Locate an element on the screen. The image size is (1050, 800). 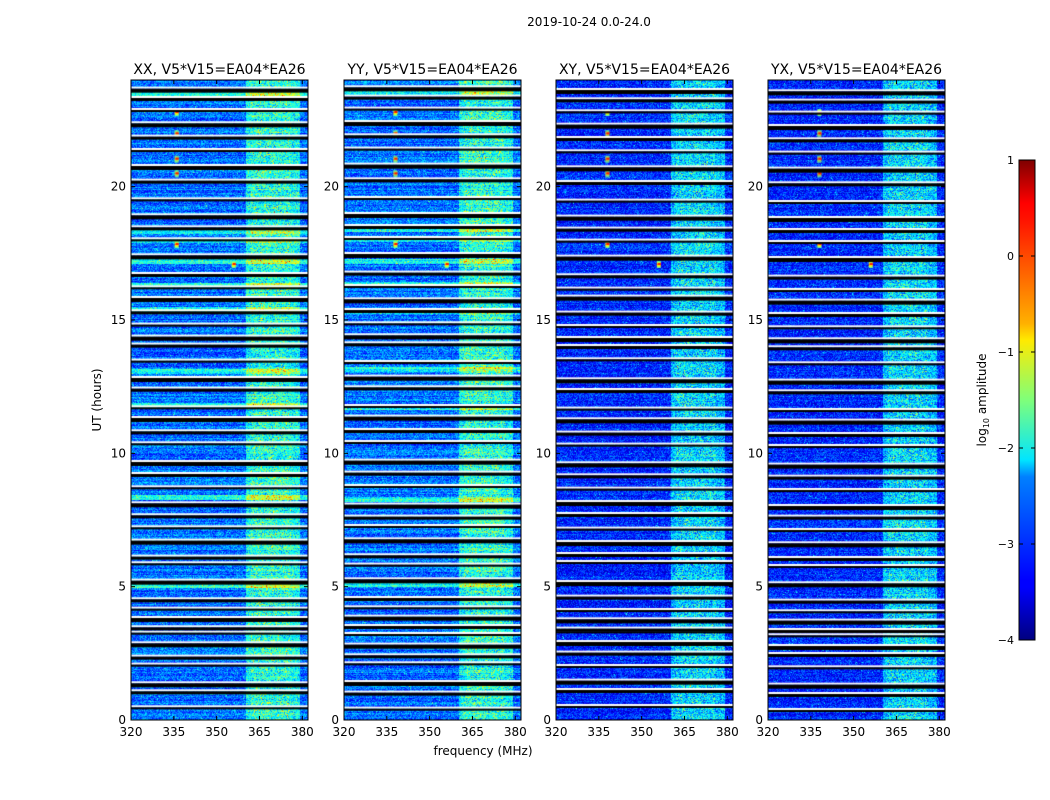
colorbar-tick-label: 0 is located at coordinates (1010, 256).